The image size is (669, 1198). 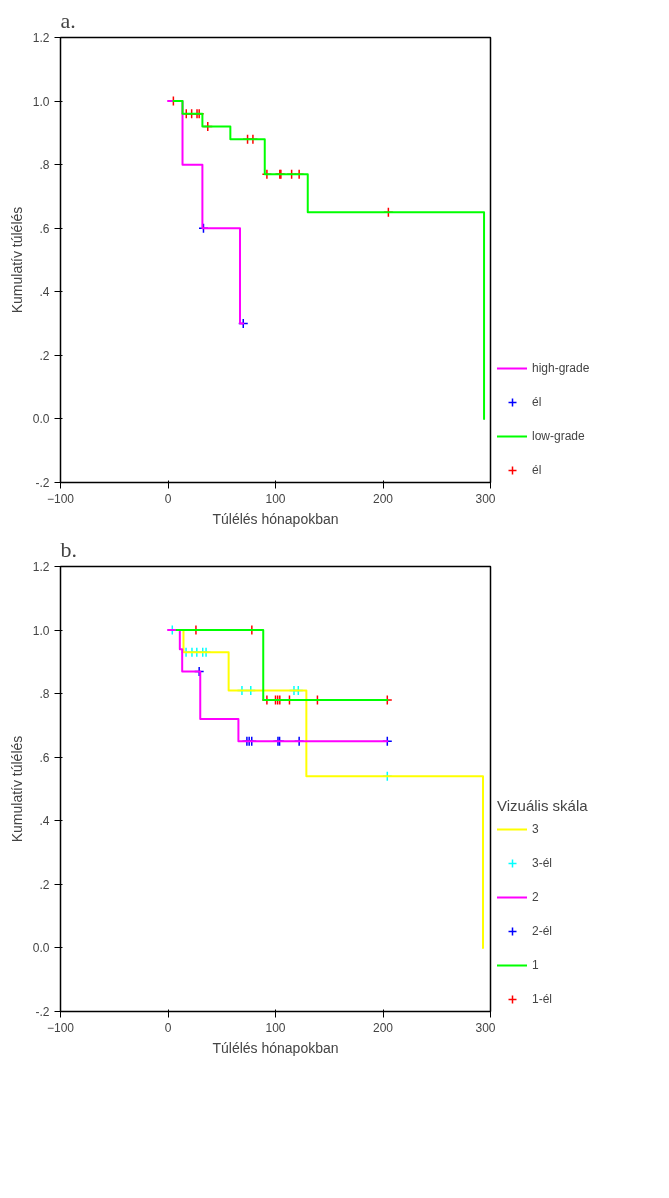 What do you see at coordinates (542, 931) in the screenshot?
I see `legend-label: 2-él` at bounding box center [542, 931].